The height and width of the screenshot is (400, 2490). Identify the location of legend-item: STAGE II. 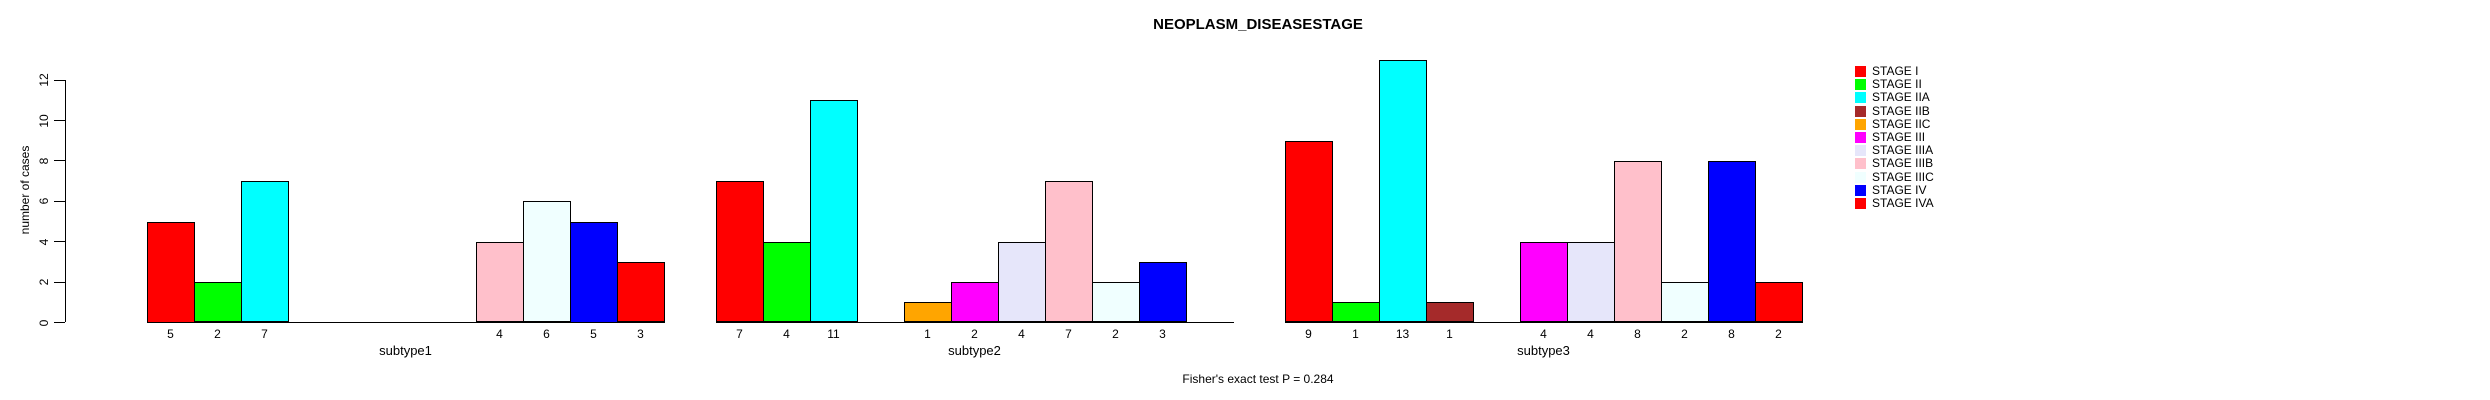
(1894, 84).